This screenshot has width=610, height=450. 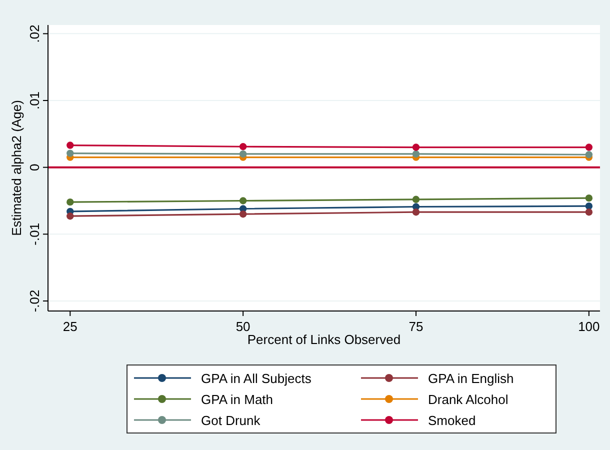 What do you see at coordinates (34, 234) in the screenshot?
I see `y-tick-label: -.01` at bounding box center [34, 234].